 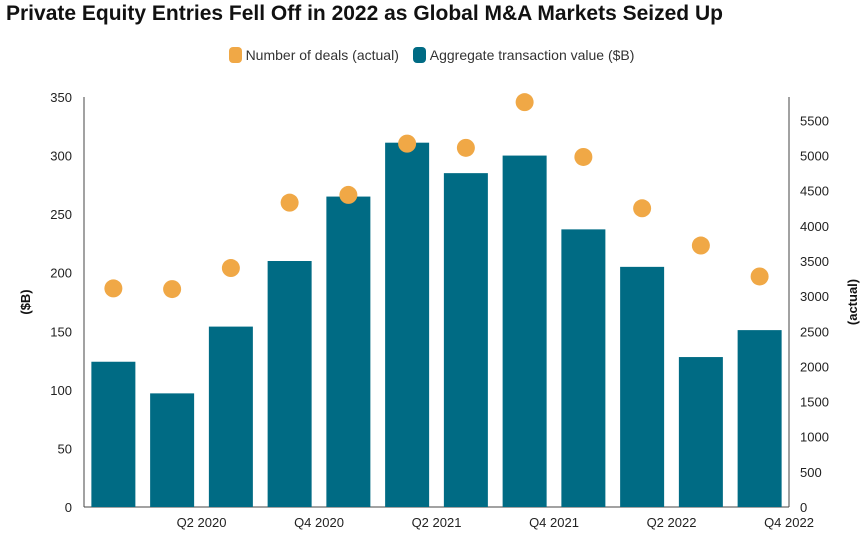 What do you see at coordinates (61, 390) in the screenshot?
I see `left-tick-label: 100` at bounding box center [61, 390].